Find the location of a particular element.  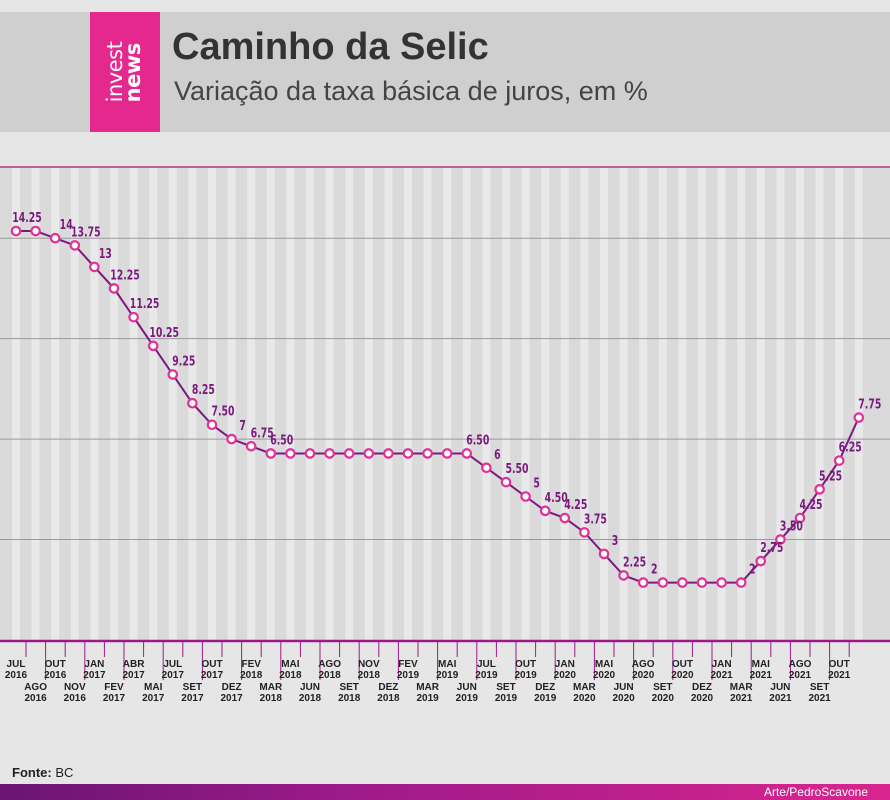

data-label: 6.50 is located at coordinates (281, 440).